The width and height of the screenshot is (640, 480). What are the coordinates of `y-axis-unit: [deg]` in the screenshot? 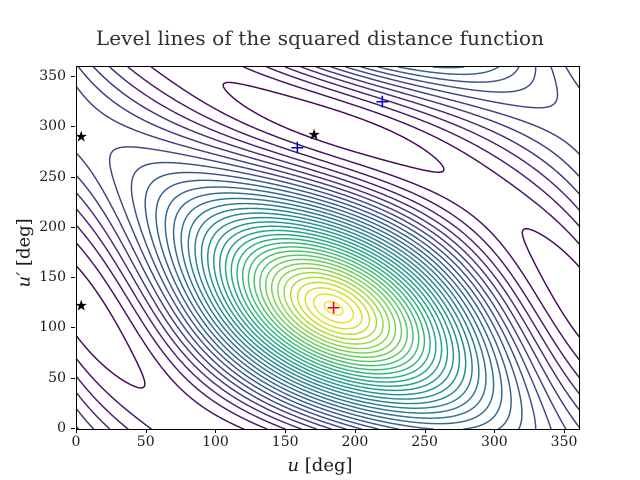 It's located at (24, 242).